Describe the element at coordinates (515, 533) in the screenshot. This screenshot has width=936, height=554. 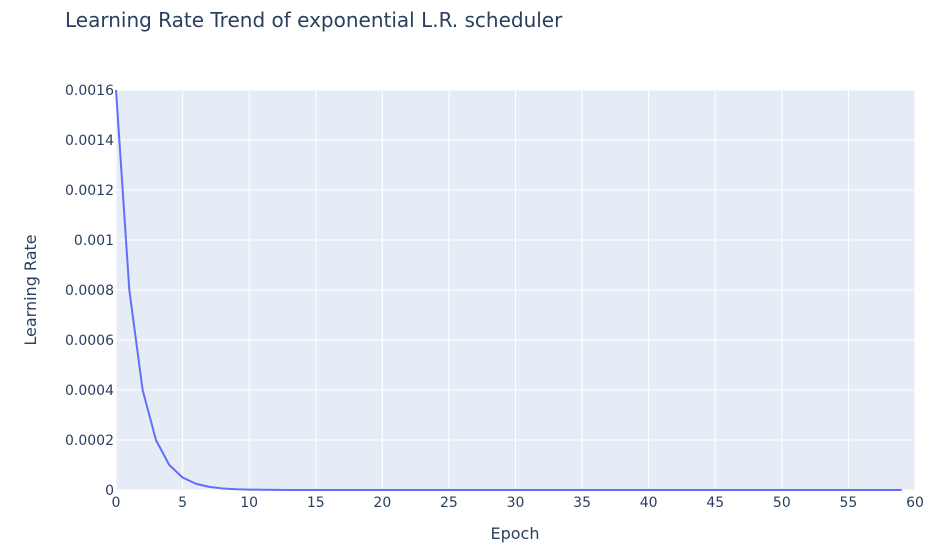
I see `x-axis-label: Epoch` at that location.